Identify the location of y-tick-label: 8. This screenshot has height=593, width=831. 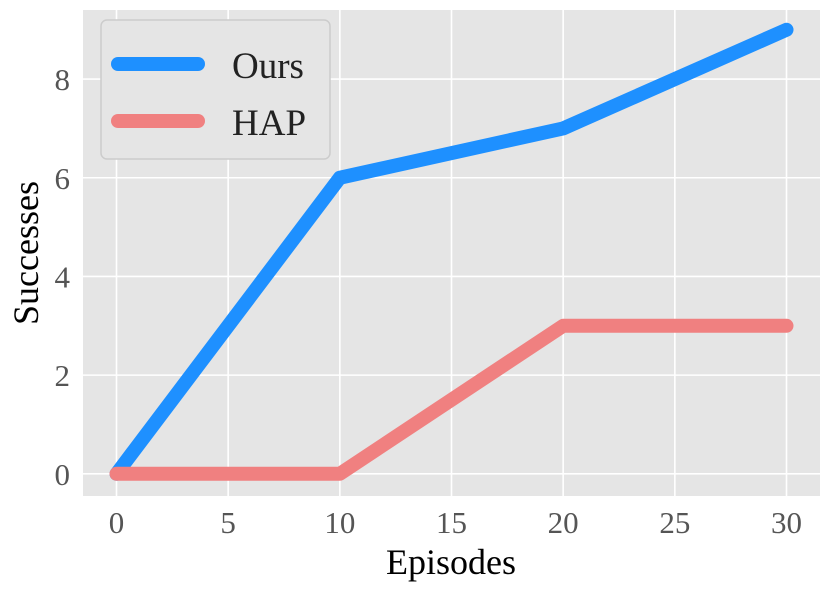
(63, 79).